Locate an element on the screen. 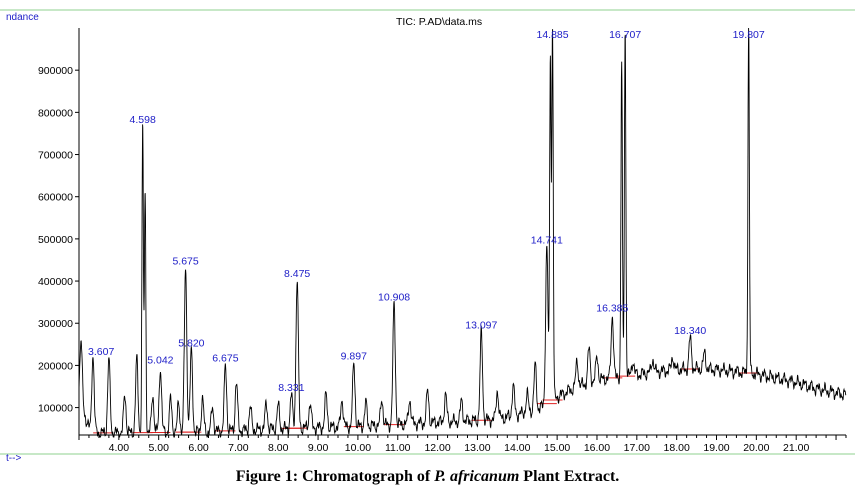 The width and height of the screenshot is (855, 494). peak-label: 6.675 is located at coordinates (225, 358).